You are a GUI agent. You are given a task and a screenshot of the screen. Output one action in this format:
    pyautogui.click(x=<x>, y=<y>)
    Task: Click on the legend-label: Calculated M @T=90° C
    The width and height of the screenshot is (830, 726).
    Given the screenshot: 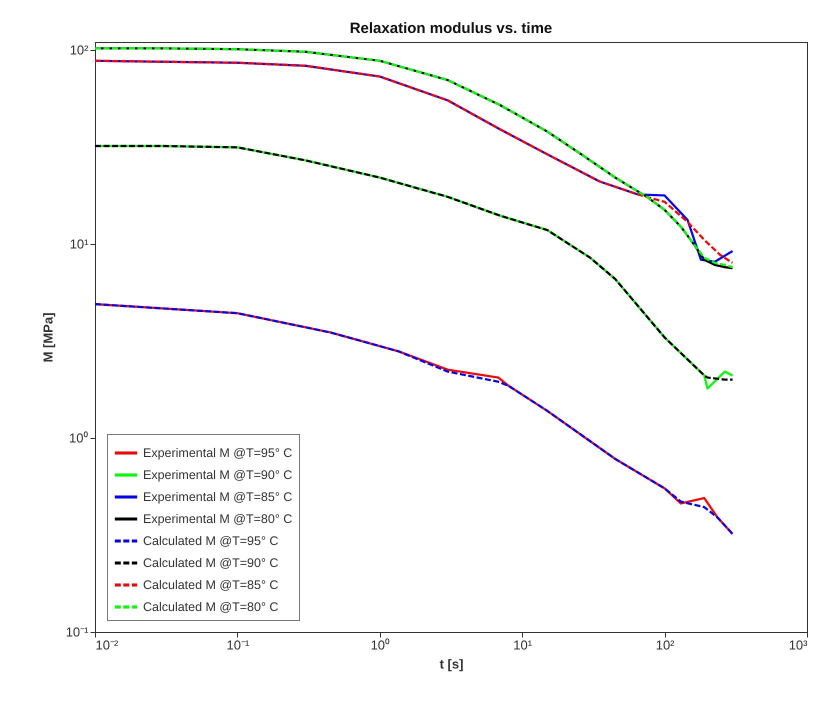 What is the action you would take?
    pyautogui.click(x=210, y=563)
    